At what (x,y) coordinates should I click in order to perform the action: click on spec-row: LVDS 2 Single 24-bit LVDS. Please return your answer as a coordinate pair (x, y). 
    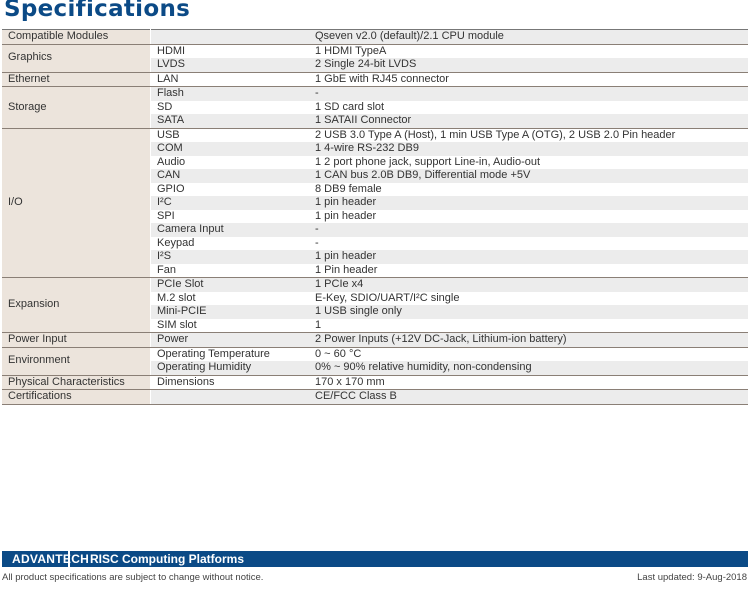
    Looking at the image, I should click on (375, 65).